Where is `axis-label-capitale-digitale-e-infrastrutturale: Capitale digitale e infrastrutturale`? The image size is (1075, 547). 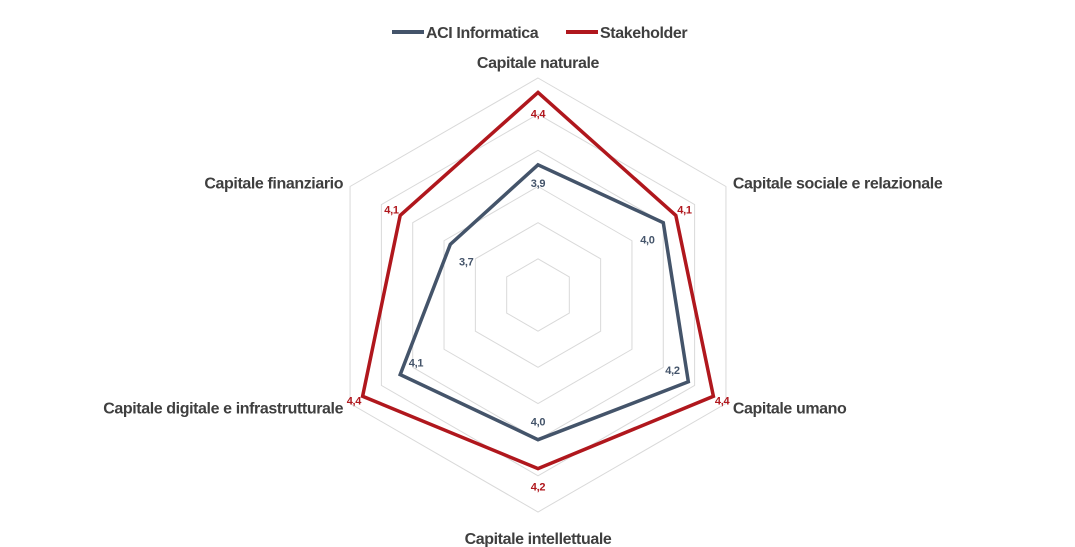
axis-label-capitale-digitale-e-infrastrutturale: Capitale digitale e infrastrutturale is located at coordinates (223, 409).